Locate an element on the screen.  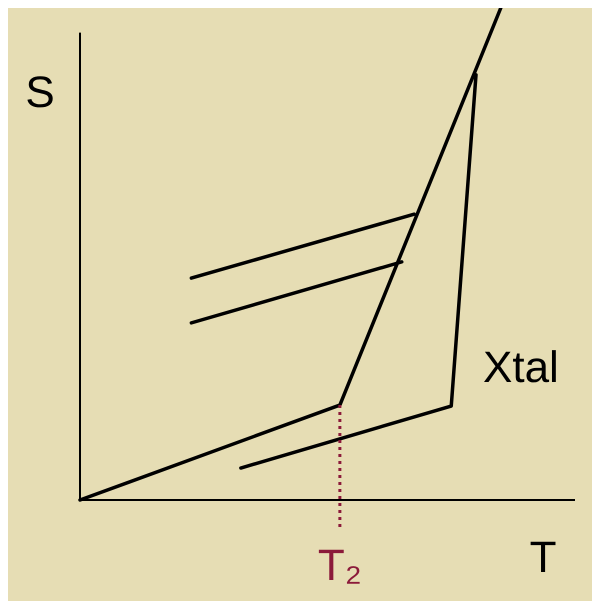
y-axis-title: S is located at coordinates (40, 93).